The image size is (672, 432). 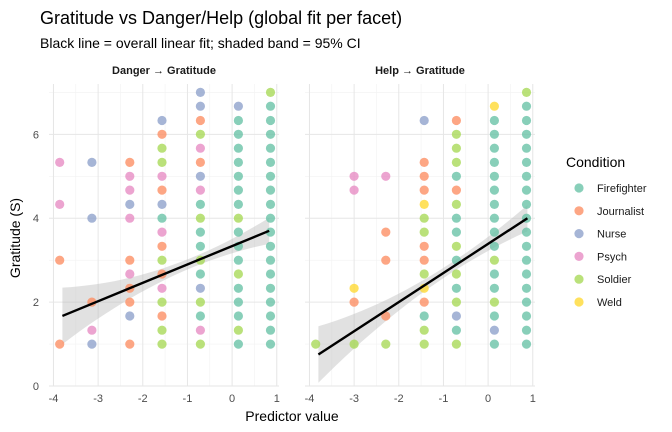 What do you see at coordinates (579, 302) in the screenshot?
I see `legend-key-weld` at bounding box center [579, 302].